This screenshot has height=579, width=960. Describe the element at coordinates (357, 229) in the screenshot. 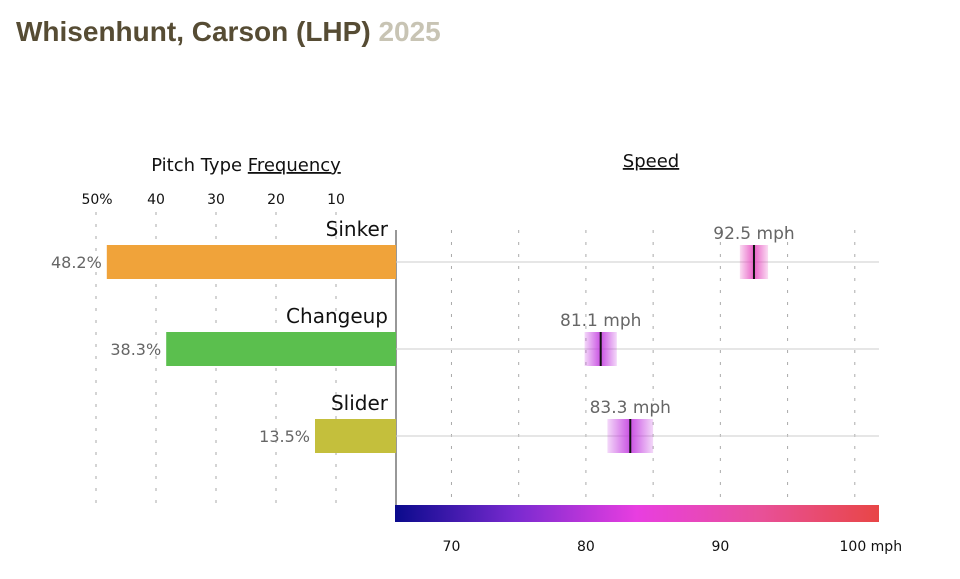

I see `pitch-type-label: Sinker` at that location.